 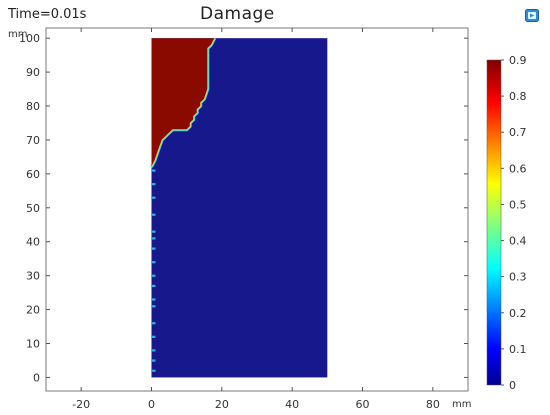 I want to click on colorbar-tick-label: 0.2, so click(x=518, y=313).